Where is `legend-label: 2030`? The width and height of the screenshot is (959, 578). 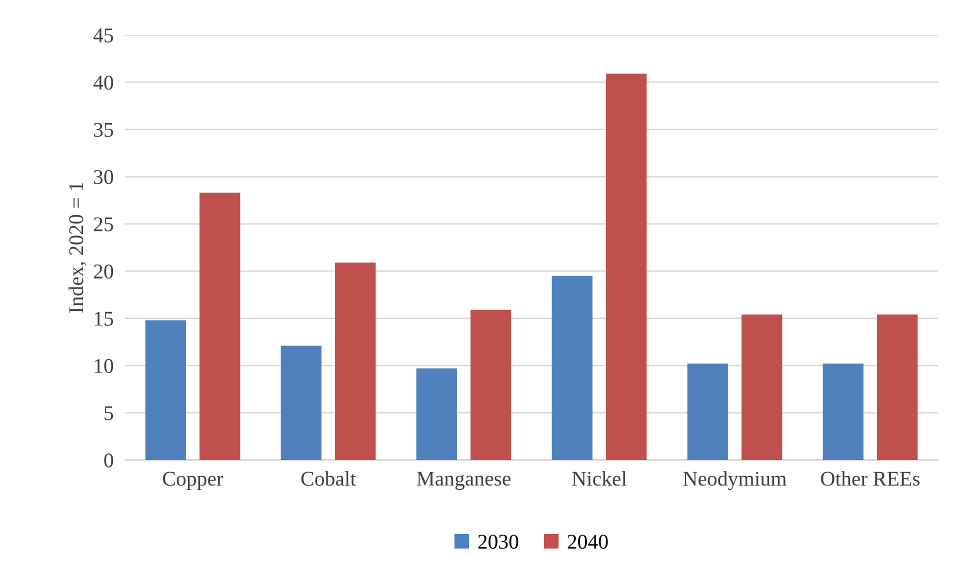
legend-label: 2030 is located at coordinates (498, 541).